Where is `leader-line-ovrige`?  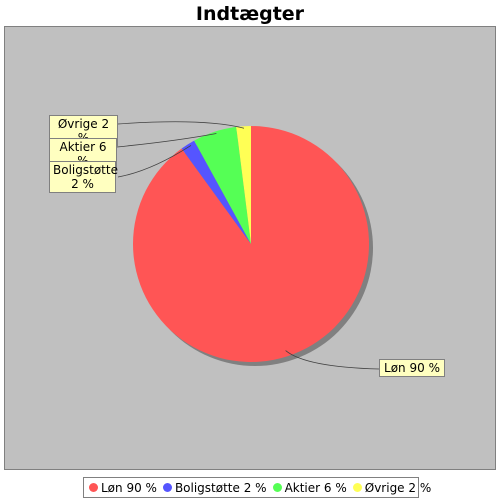
leader-line-ovrige is located at coordinates (181, 125).